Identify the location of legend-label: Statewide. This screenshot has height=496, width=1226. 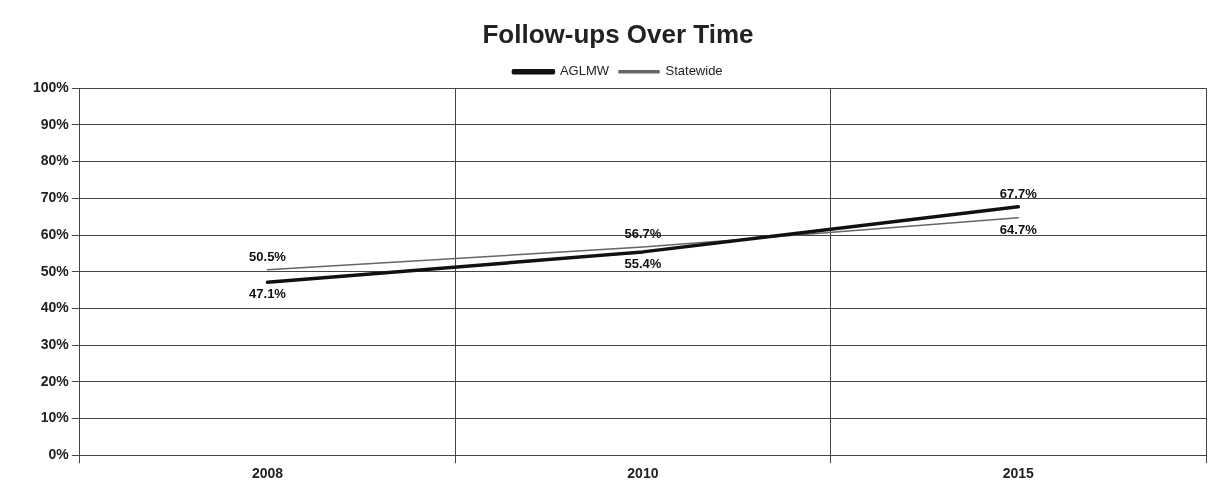
(694, 71).